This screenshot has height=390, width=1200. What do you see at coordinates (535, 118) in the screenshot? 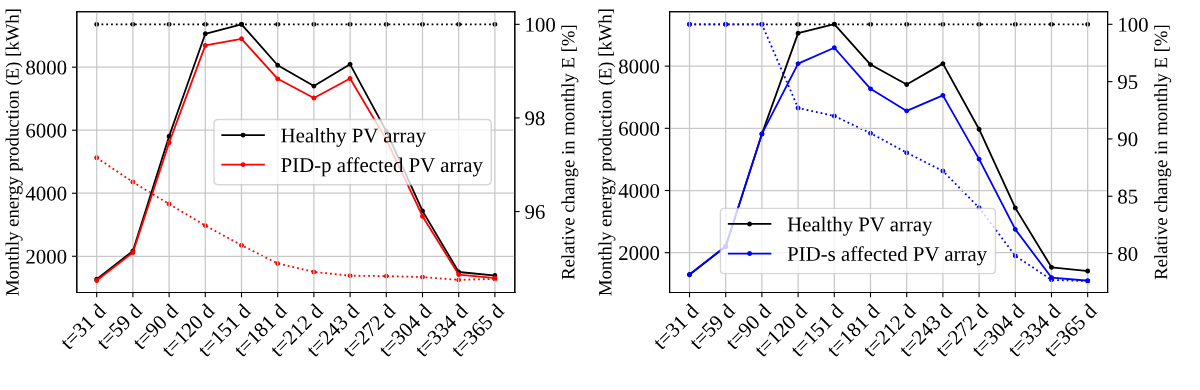
I see `y2-tick-label: 98` at bounding box center [535, 118].